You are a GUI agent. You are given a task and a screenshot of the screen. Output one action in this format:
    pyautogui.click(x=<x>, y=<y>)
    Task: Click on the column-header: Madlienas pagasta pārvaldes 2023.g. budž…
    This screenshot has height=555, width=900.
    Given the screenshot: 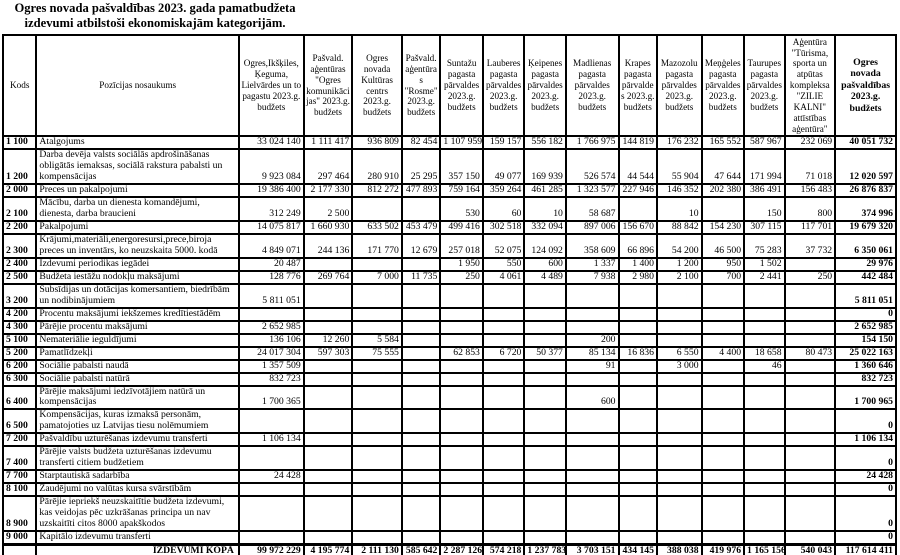 What is the action you would take?
    pyautogui.click(x=592, y=85)
    